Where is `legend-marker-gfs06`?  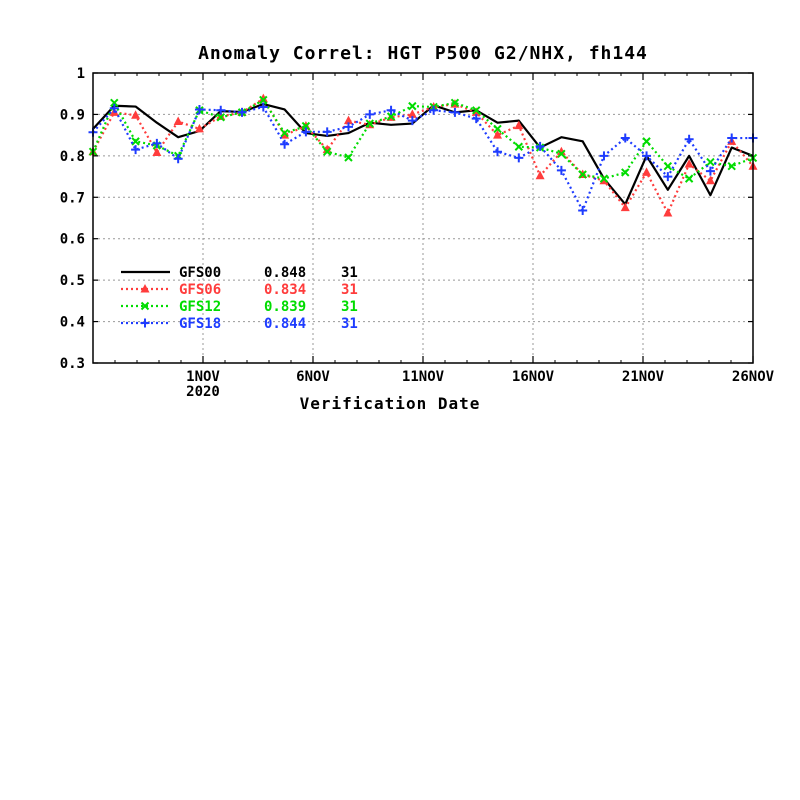
legend-marker-gfs06 is located at coordinates (145, 288).